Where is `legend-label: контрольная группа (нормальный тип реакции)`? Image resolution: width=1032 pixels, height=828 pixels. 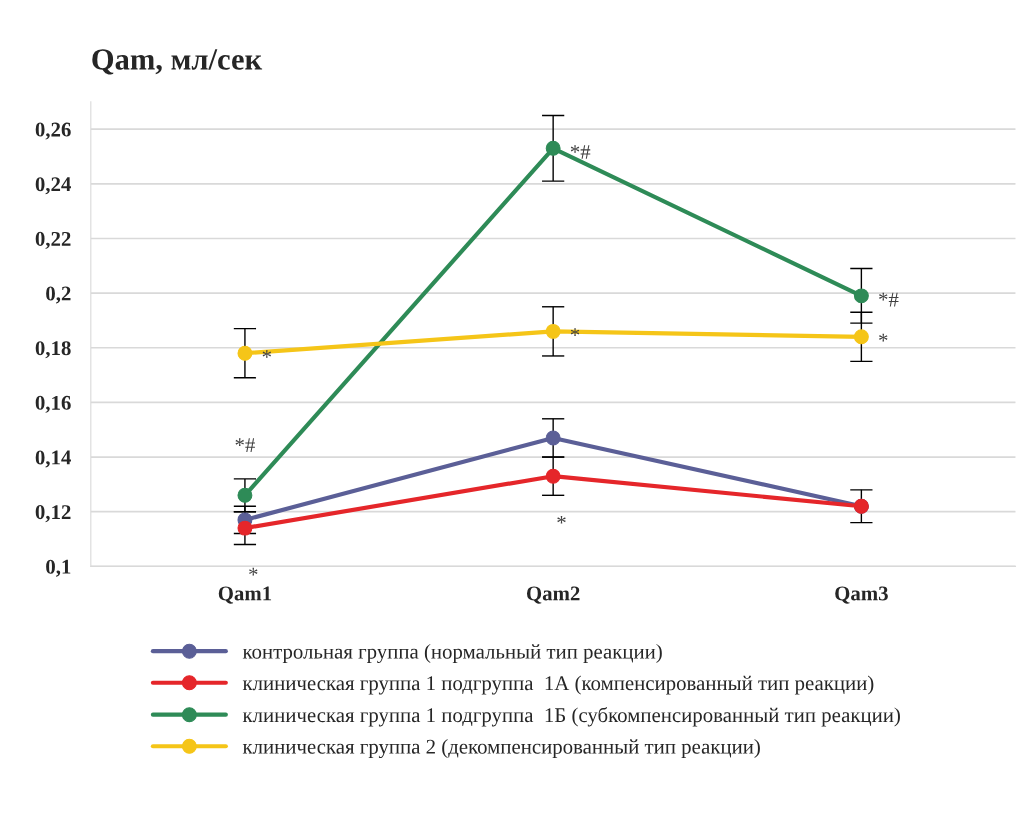
legend-label: контрольная группа (нормальный тип реакции) is located at coordinates (452, 653).